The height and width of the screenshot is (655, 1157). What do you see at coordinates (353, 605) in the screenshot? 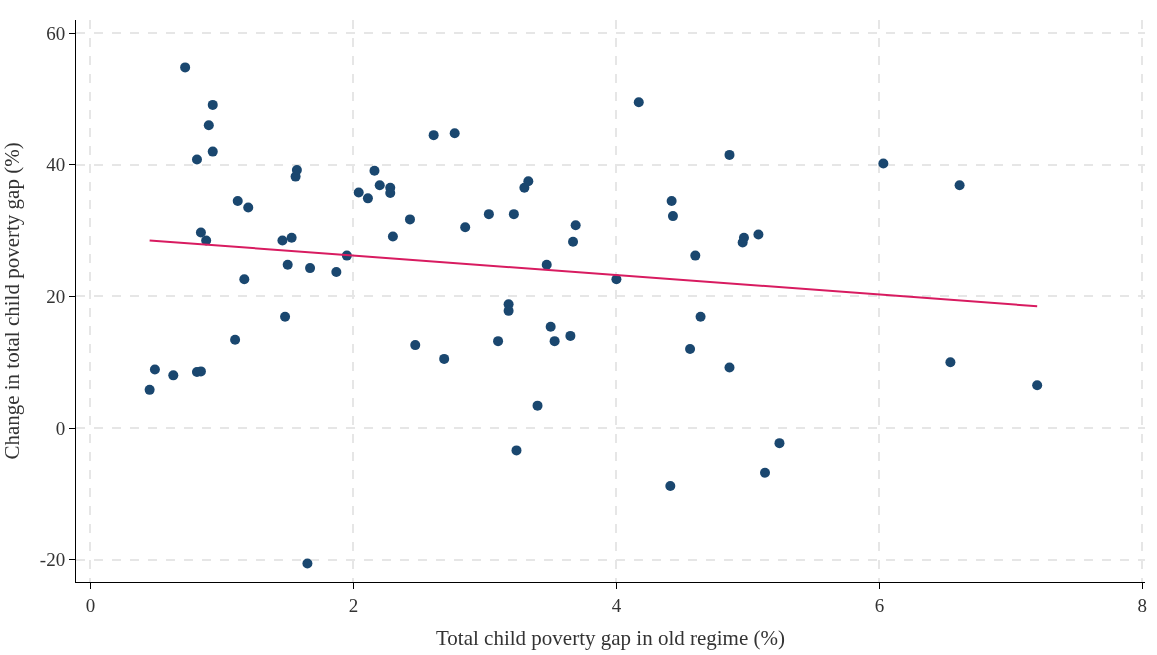
I see `x-tick-label: 2` at bounding box center [353, 605].